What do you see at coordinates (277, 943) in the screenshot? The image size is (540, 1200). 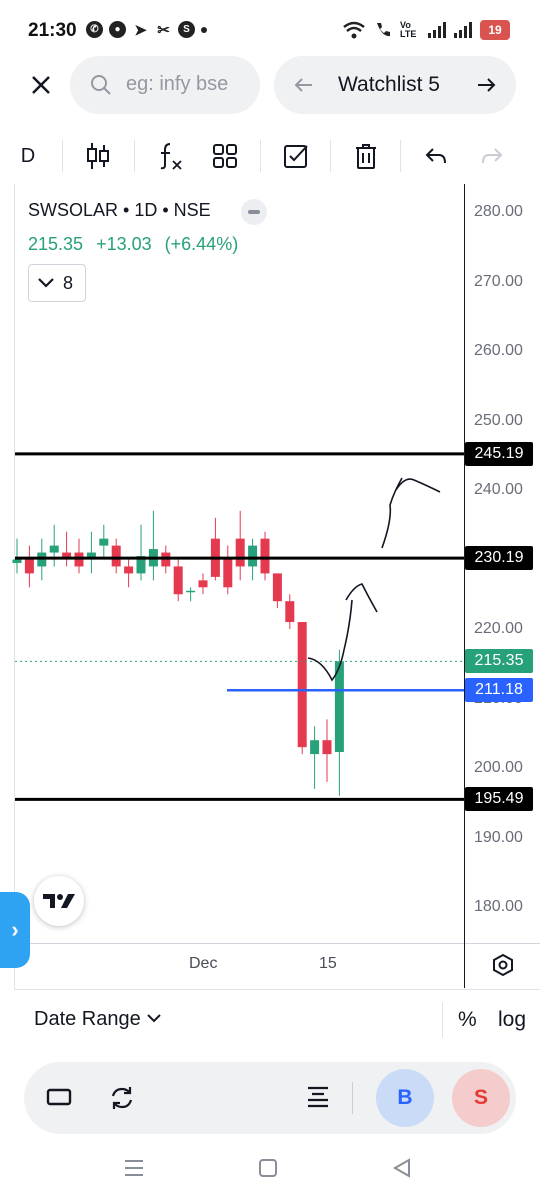 I see `time-axis-line` at bounding box center [277, 943].